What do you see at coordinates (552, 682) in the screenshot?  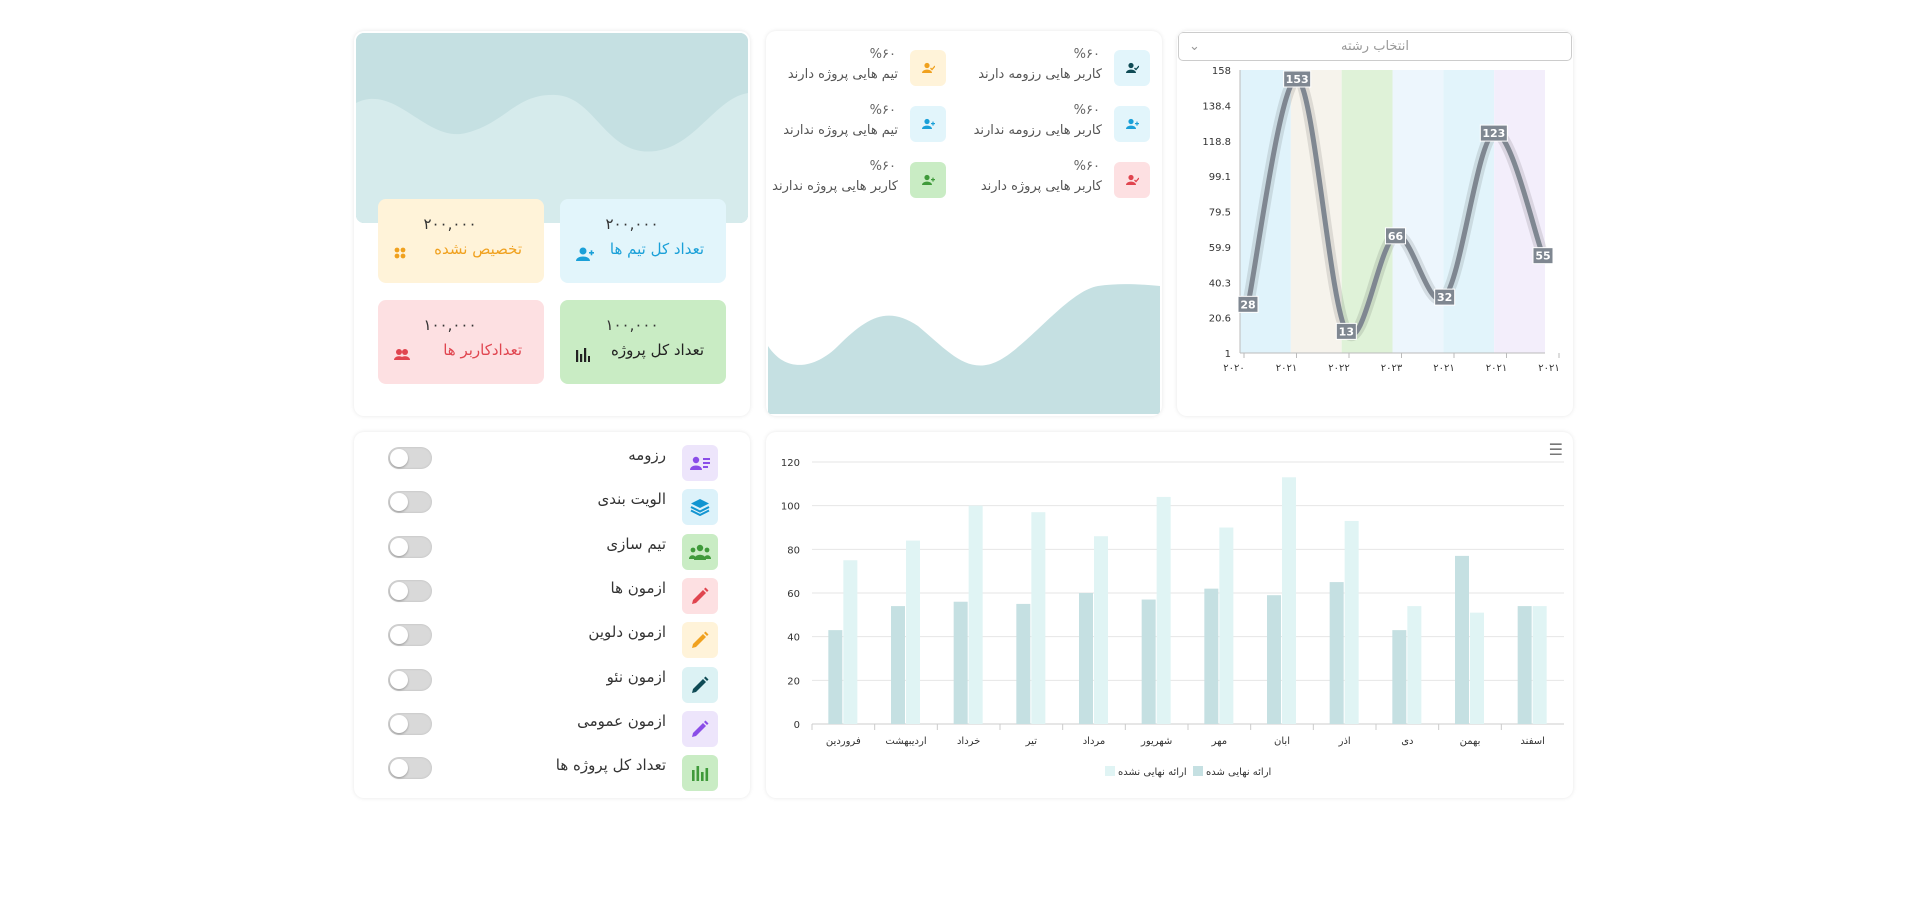 I see `toggle-row: ازمون نئو` at bounding box center [552, 682].